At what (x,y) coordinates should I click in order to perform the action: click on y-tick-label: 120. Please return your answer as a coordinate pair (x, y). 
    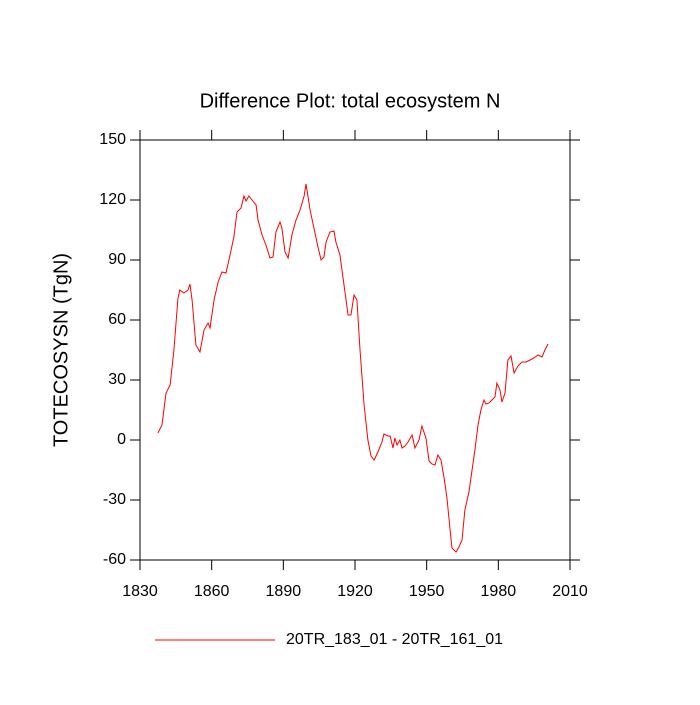
    Looking at the image, I should click on (112, 199).